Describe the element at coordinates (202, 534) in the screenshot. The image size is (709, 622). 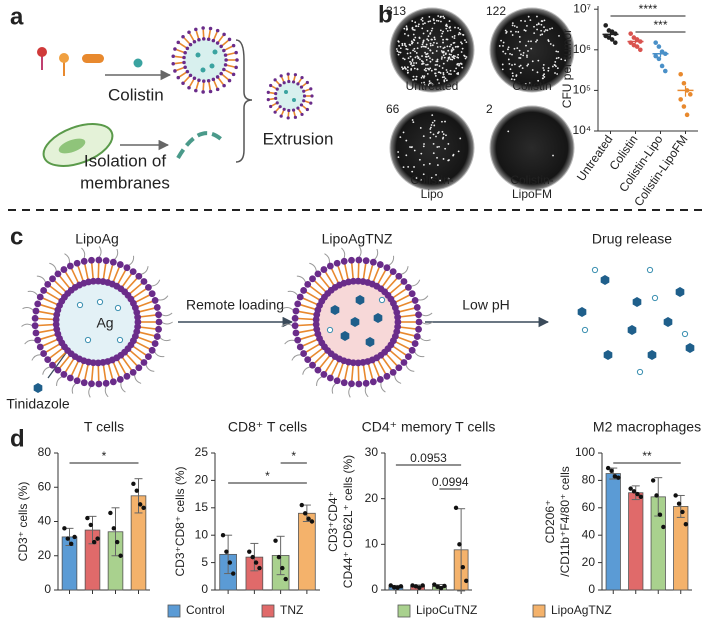
I see `y-tick-label: 10` at that location.